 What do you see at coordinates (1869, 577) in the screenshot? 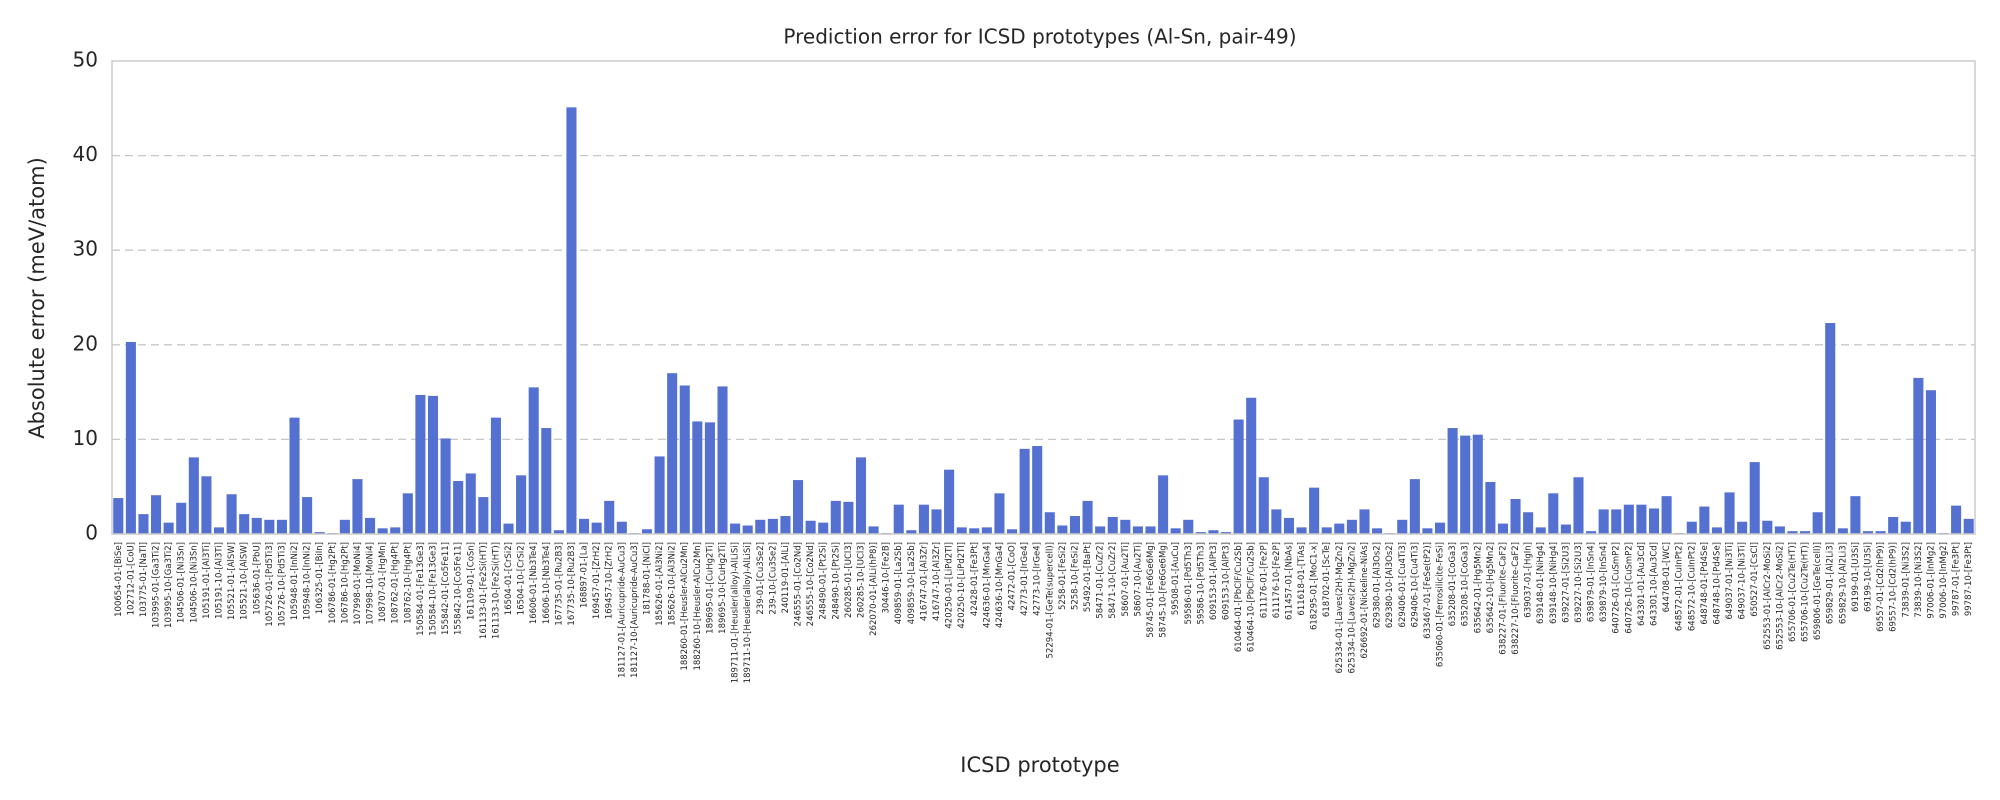
I see `x-tick-label: 69199-10-[U3Si]` at bounding box center [1869, 577].